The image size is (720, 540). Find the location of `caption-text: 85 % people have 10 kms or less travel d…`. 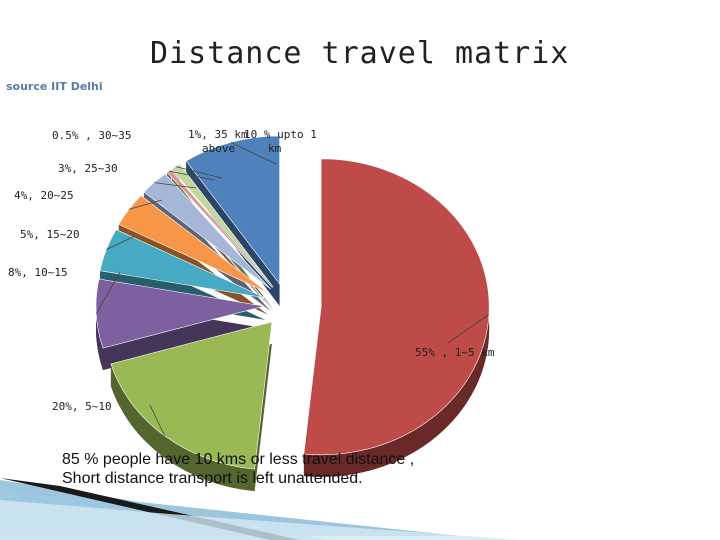

caption-text: 85 % people have 10 kms or less travel d… is located at coordinates (297, 469).